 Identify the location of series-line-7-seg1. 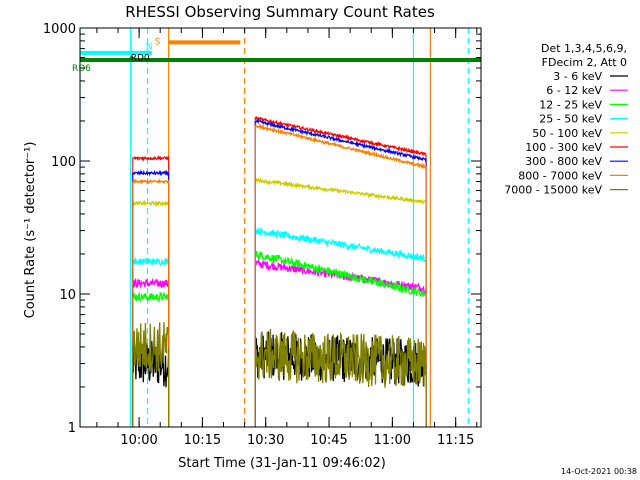
(340, 146).